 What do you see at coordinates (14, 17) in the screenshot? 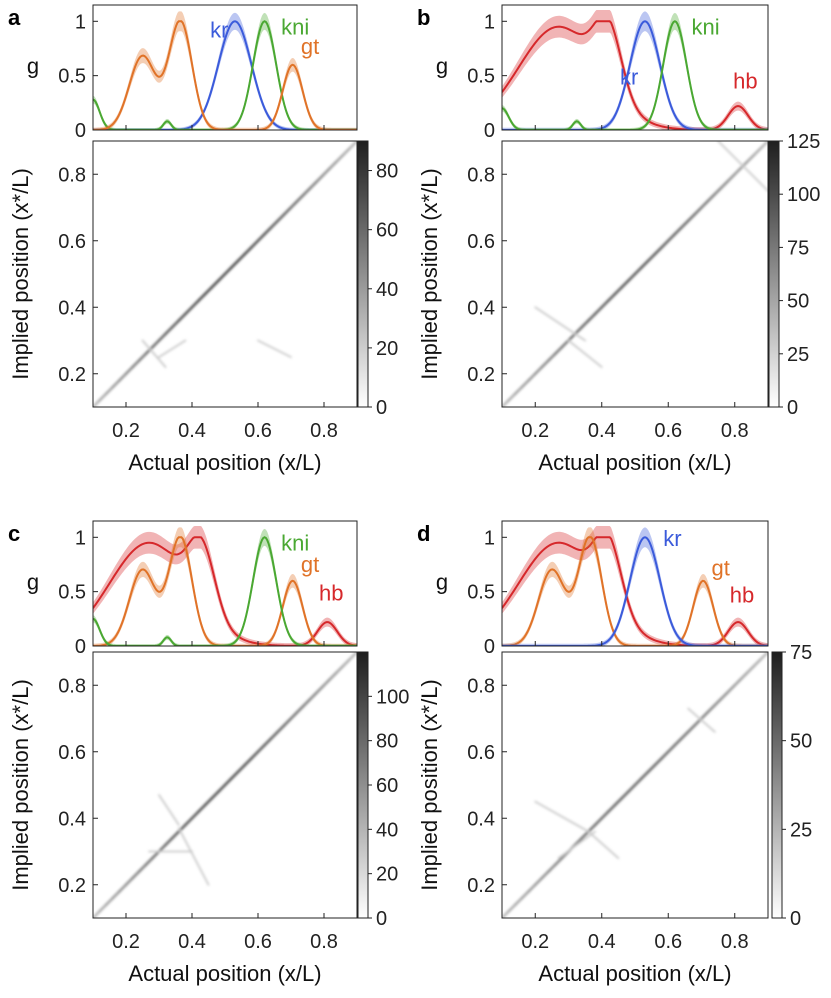
I see `panel-label: a` at bounding box center [14, 17].